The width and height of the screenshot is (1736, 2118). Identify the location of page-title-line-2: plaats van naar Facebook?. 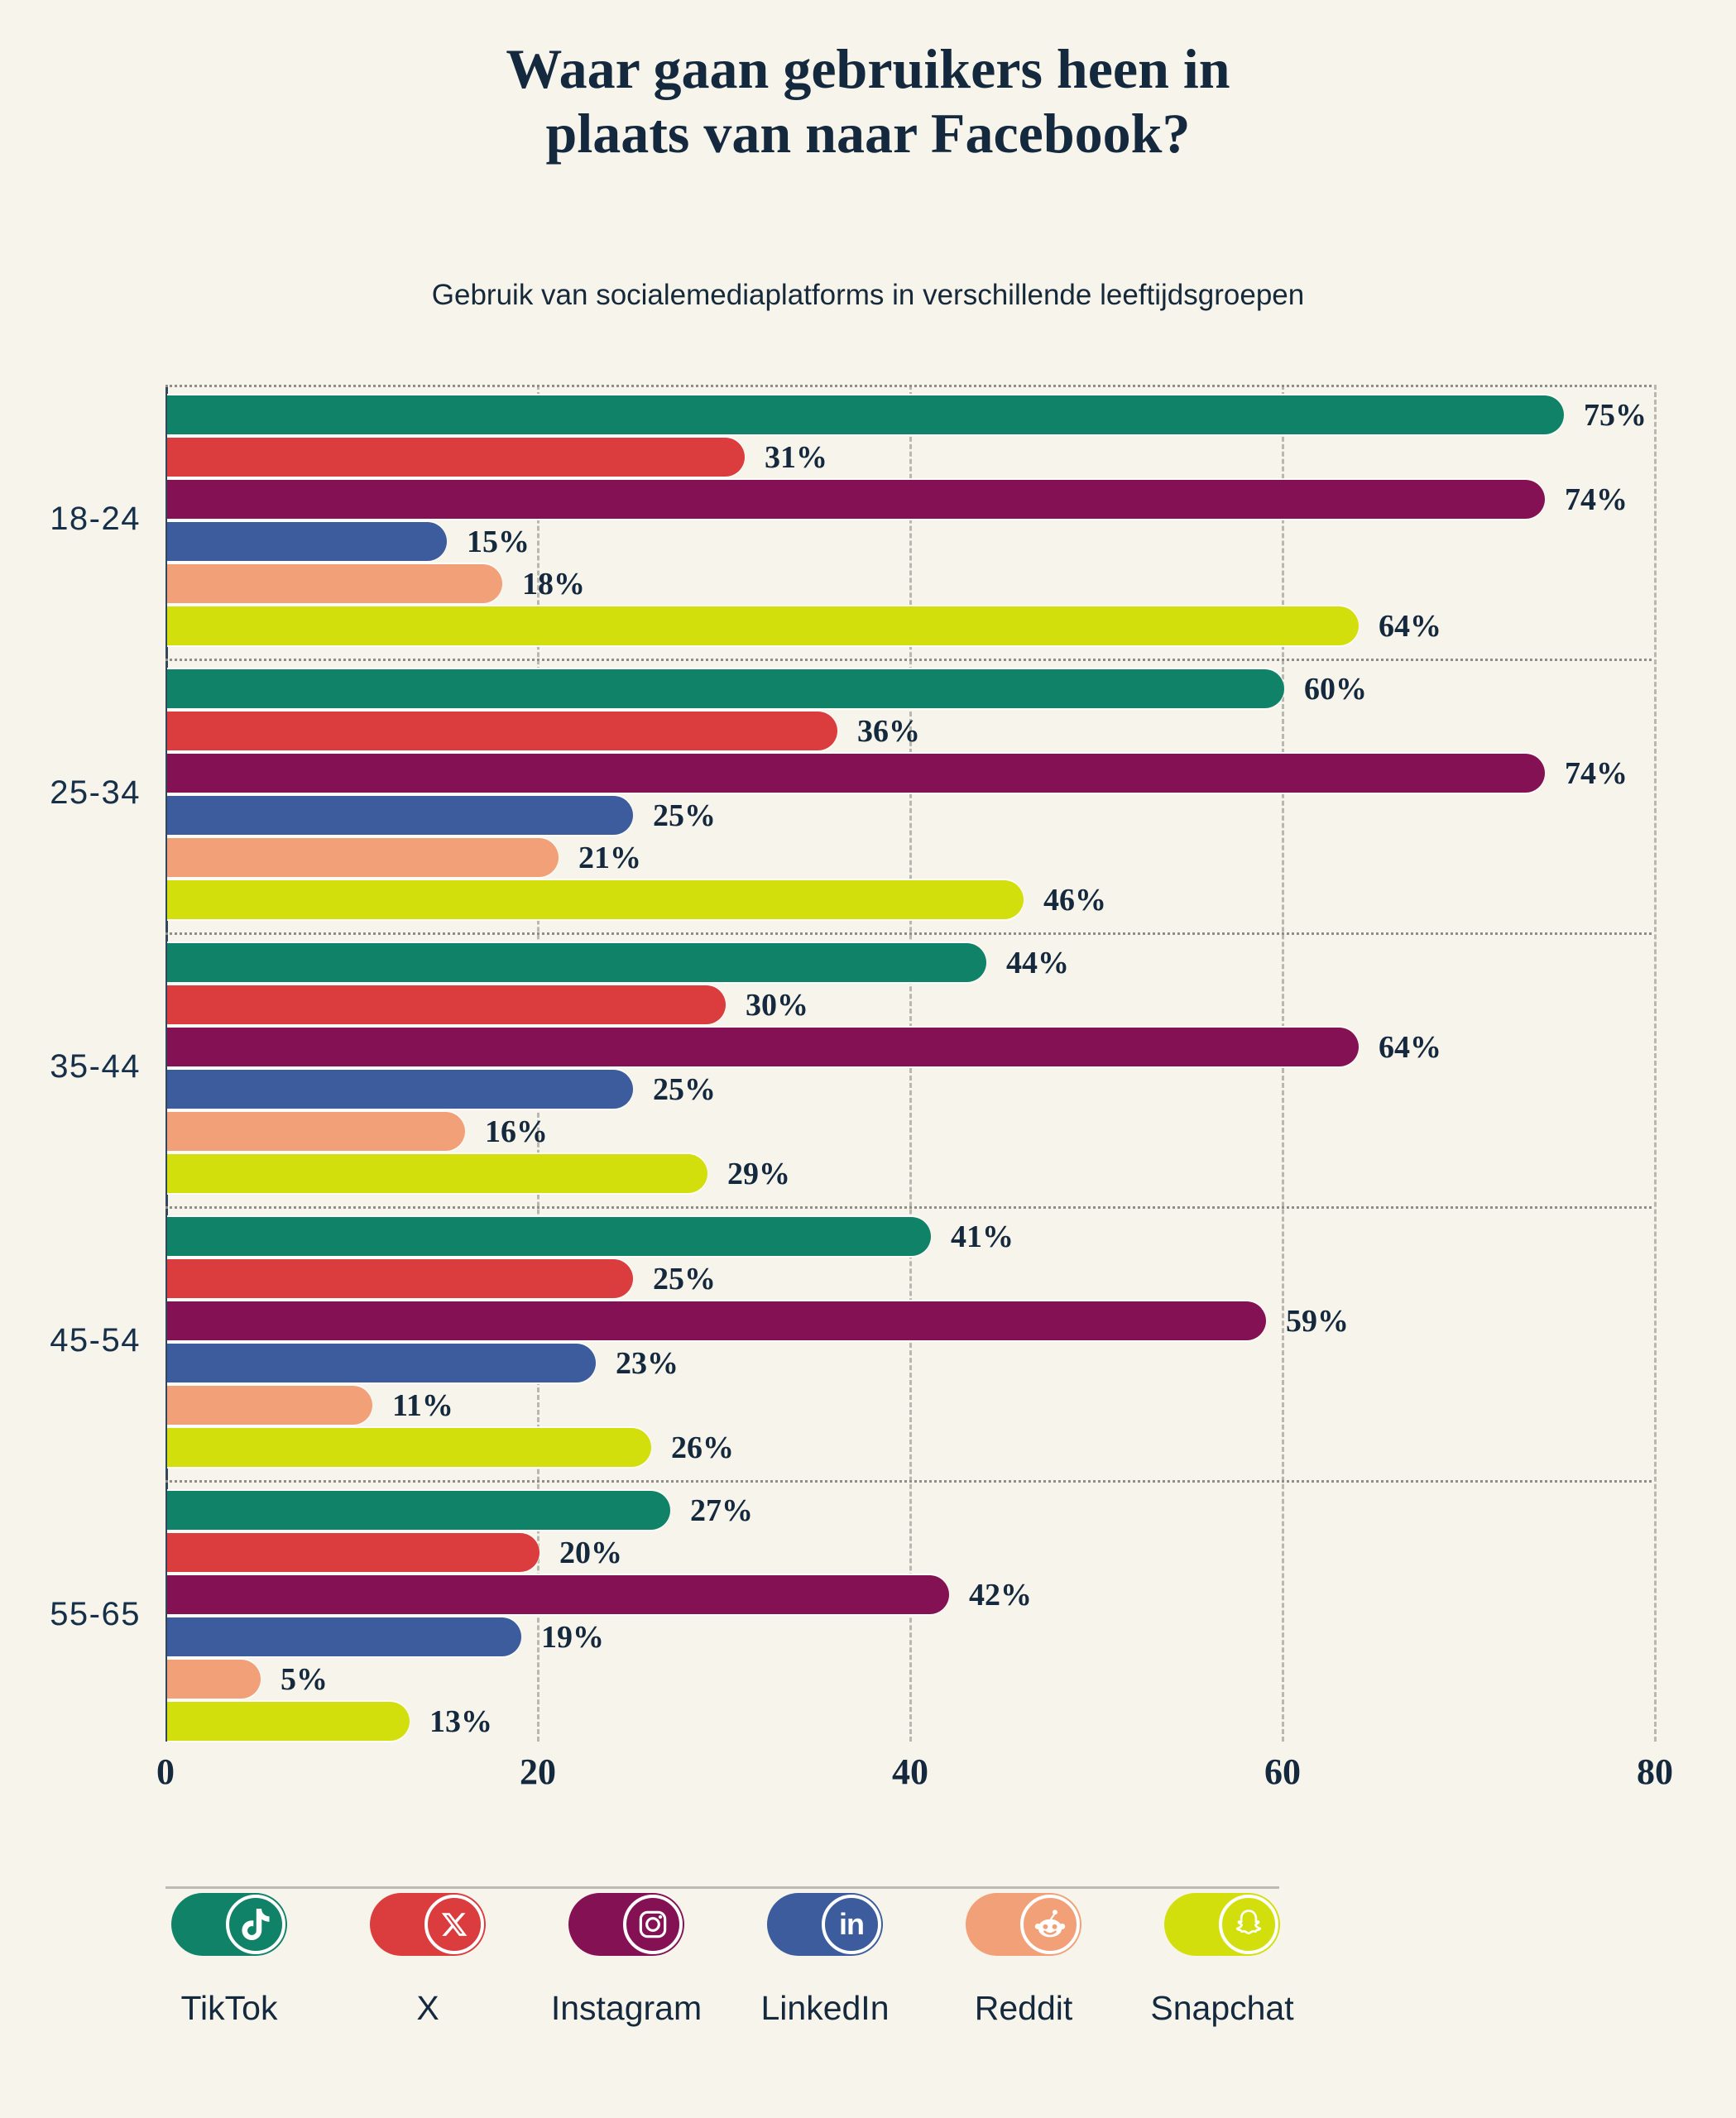
(868, 133).